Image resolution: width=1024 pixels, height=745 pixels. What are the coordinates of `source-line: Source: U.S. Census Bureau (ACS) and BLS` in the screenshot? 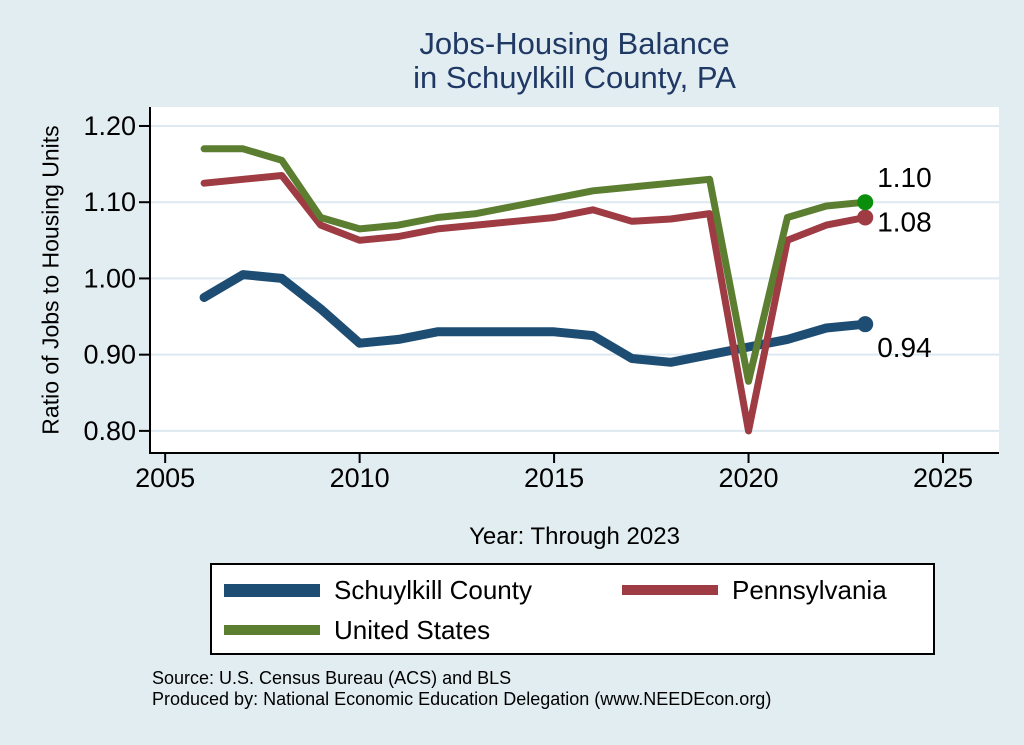 It's located at (332, 678).